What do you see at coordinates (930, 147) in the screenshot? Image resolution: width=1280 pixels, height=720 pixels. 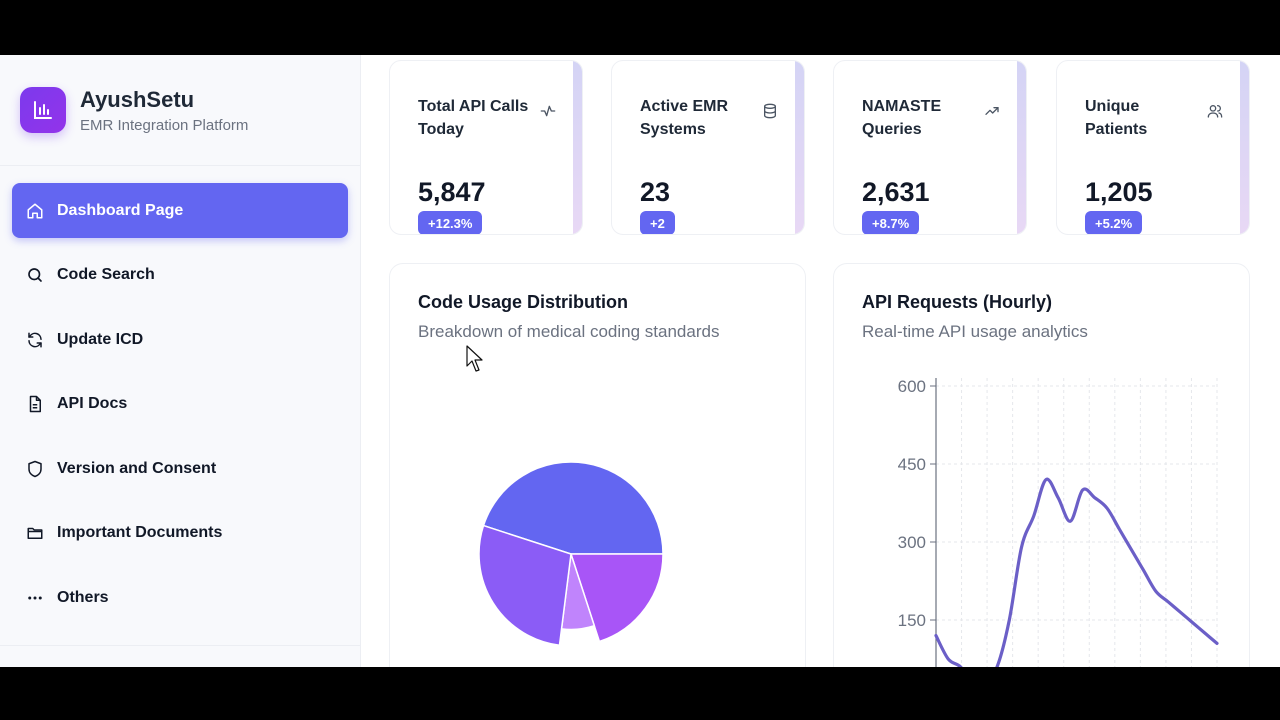 I see `stat-card-namaste-queries: NAMASTE Queries 2,631 +8.7%` at bounding box center [930, 147].